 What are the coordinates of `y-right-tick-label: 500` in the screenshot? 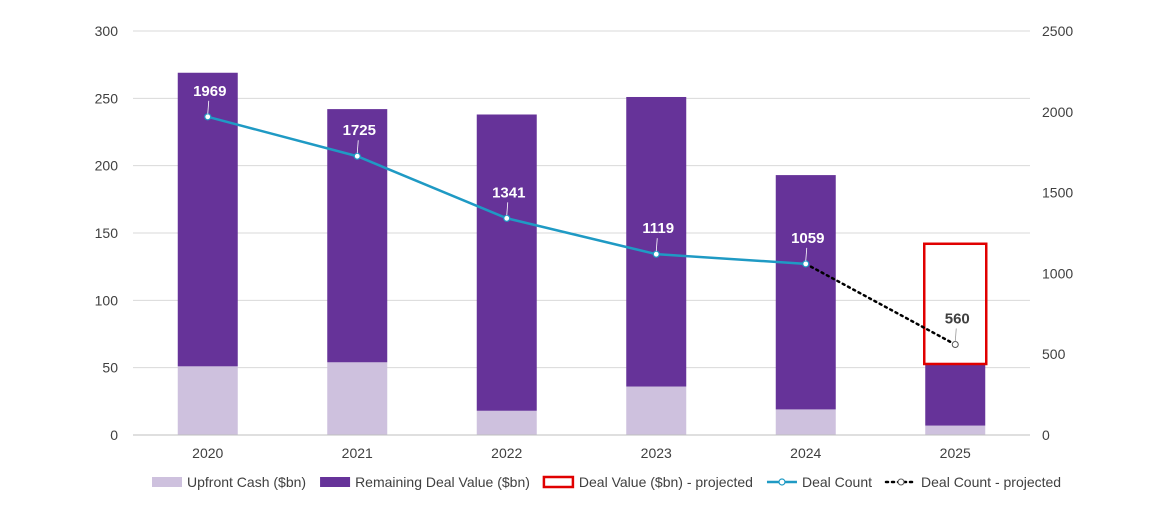 It's located at (1054, 354).